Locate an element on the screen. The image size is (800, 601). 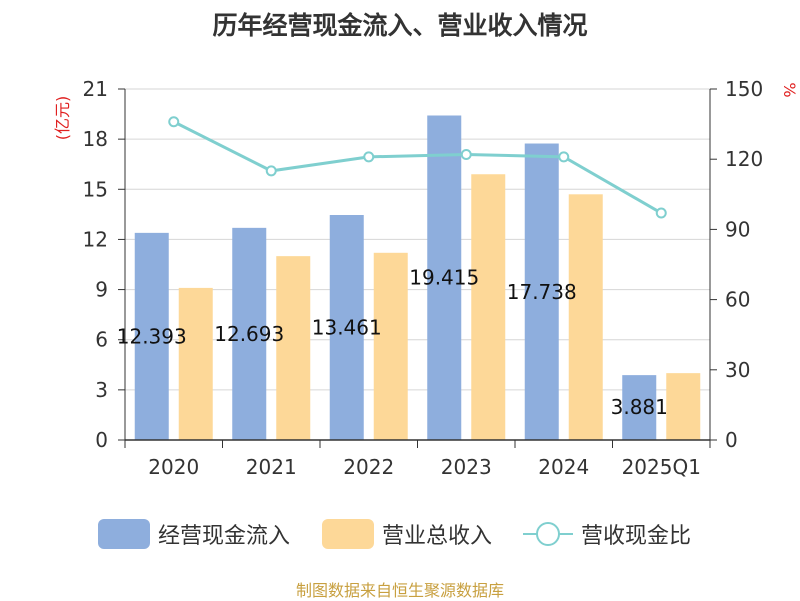
legend-item-cash-inflow: 经营现金流入 is located at coordinates (194, 534).